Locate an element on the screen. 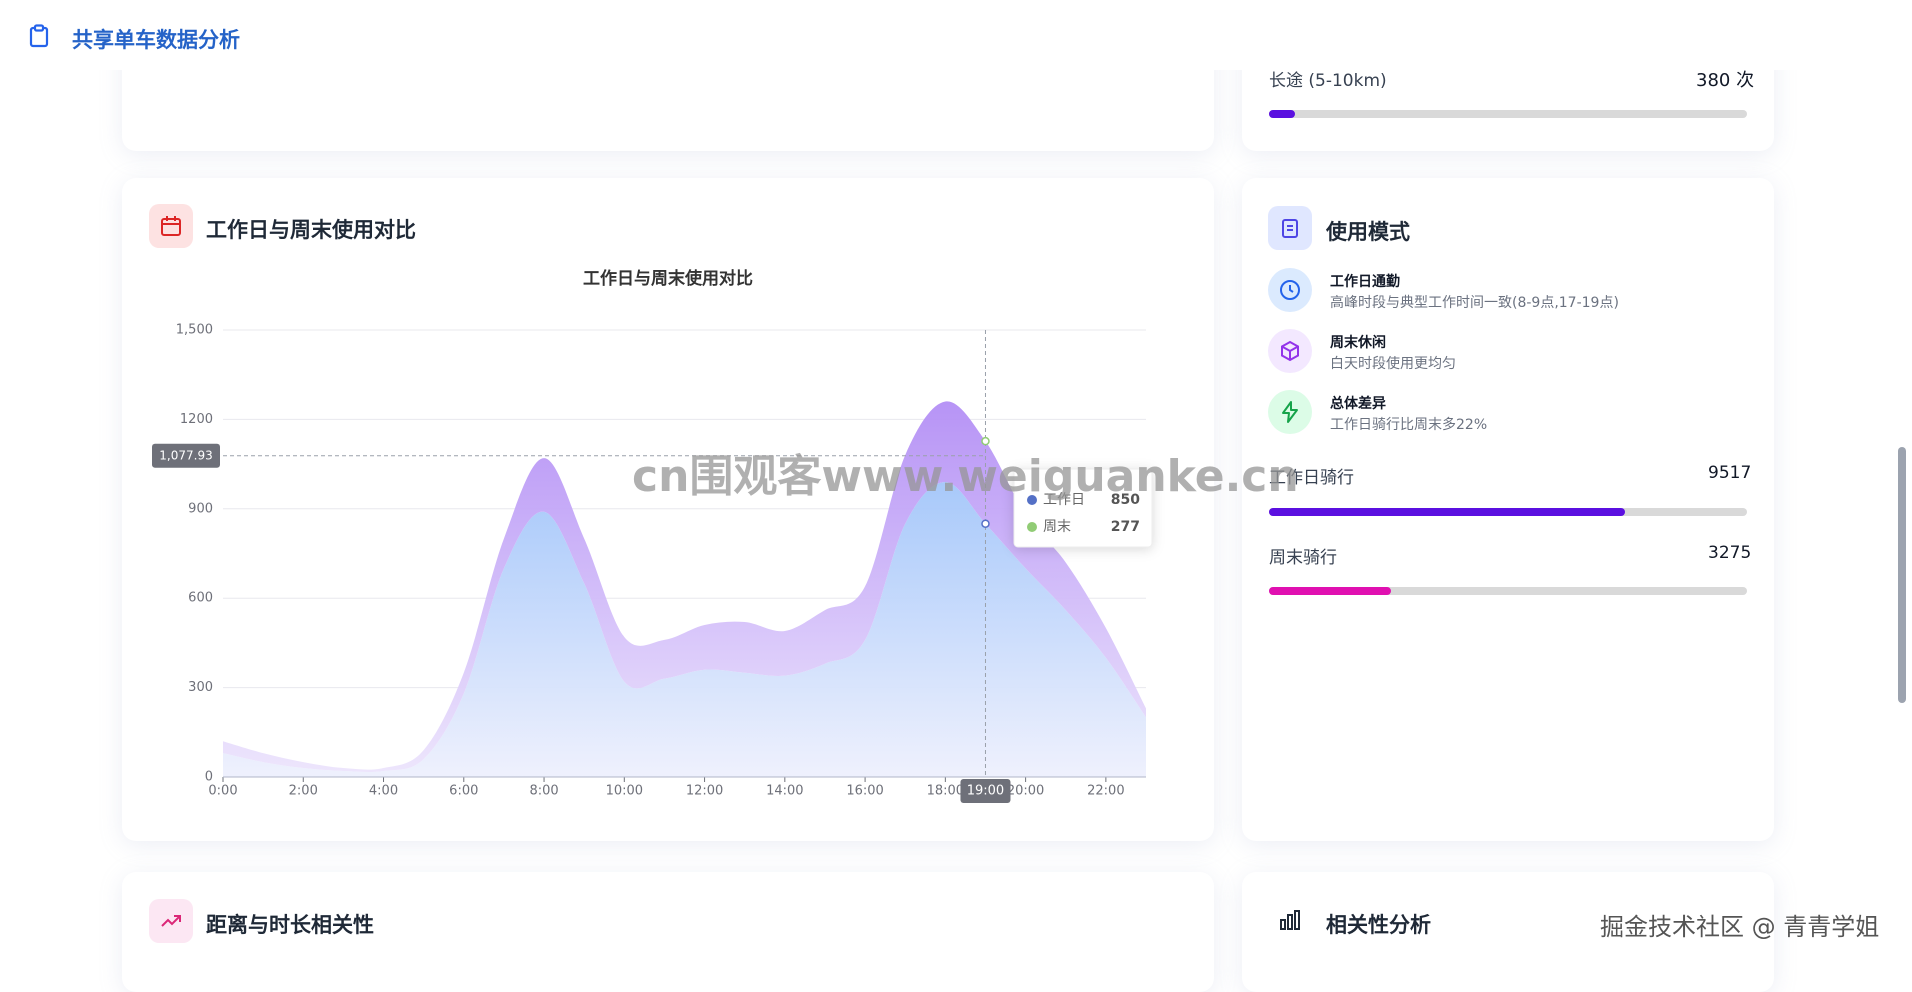 This screenshot has width=1912, height=992. distance-count: 380 次 is located at coordinates (1725, 79).